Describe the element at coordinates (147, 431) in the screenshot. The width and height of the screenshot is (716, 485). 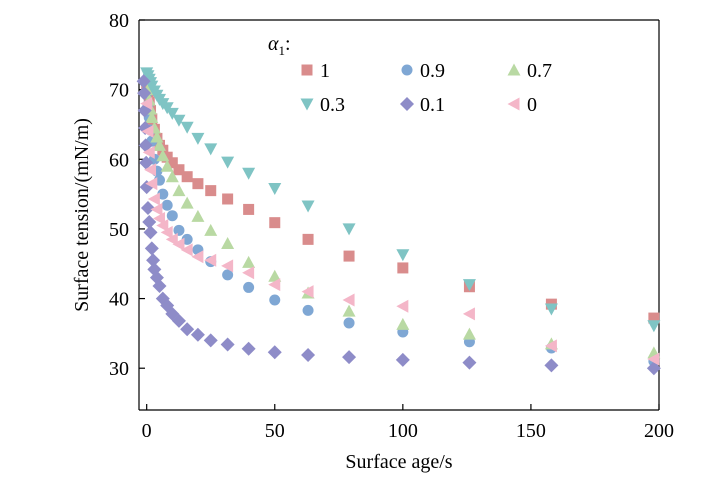
I see `x-tick-label: 0` at that location.